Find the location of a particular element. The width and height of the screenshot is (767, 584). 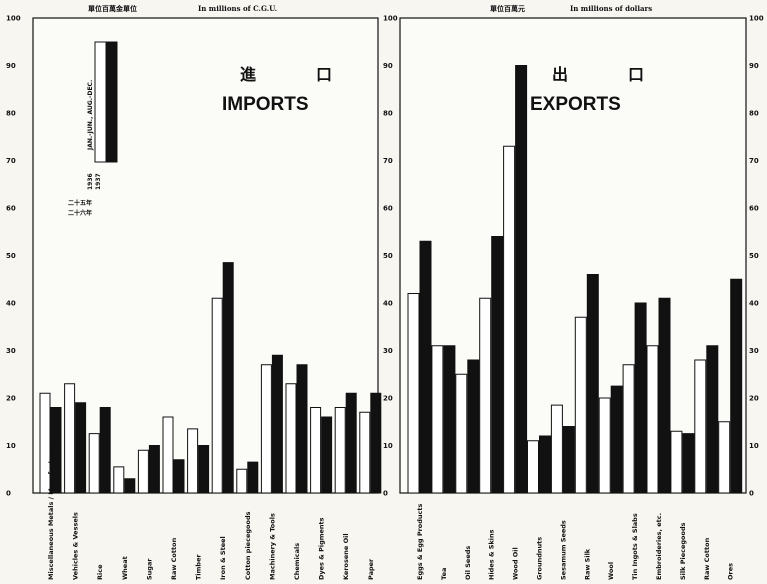

imports-y-tick-label: 80 is located at coordinates (11, 114).